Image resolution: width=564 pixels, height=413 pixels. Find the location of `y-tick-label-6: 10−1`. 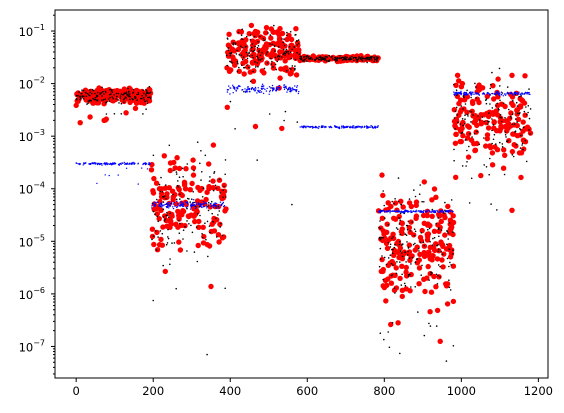

y-tick-label-6: 10−1 is located at coordinates (32, 31).